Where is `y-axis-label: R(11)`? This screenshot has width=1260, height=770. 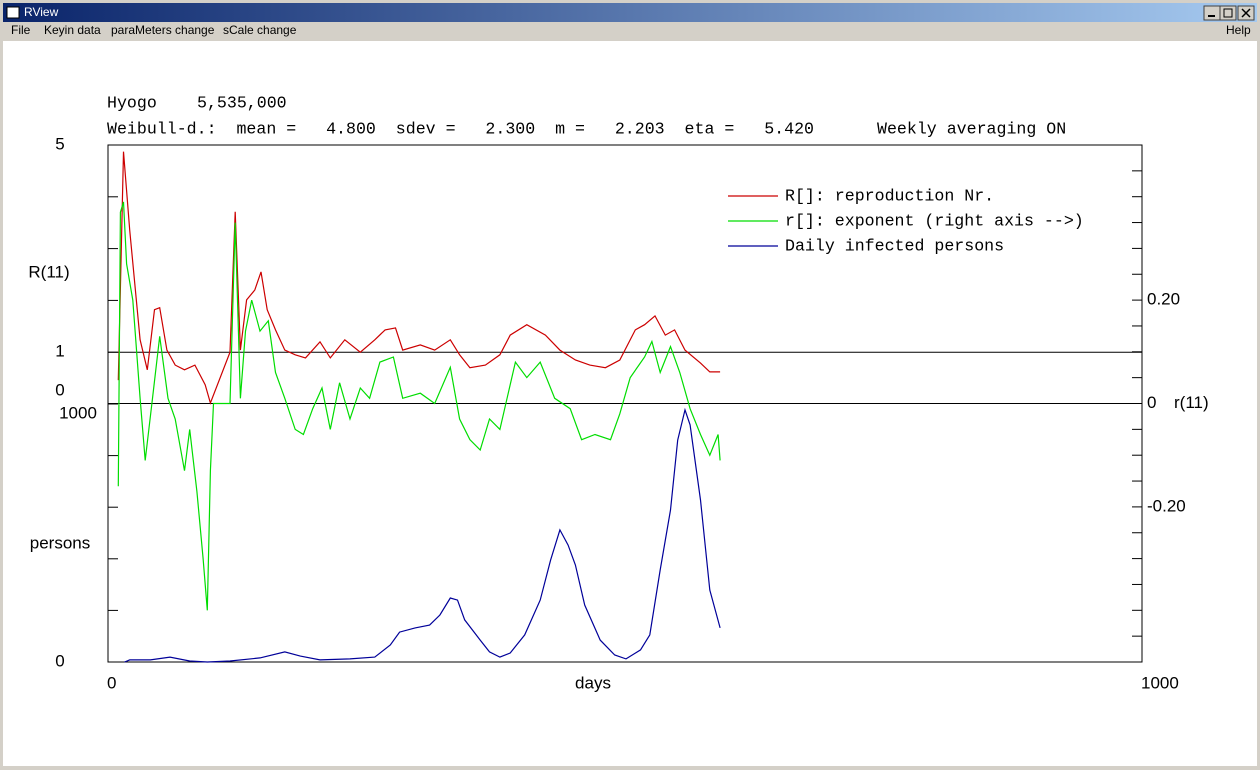
y-axis-label: R(11) is located at coordinates (48, 271).